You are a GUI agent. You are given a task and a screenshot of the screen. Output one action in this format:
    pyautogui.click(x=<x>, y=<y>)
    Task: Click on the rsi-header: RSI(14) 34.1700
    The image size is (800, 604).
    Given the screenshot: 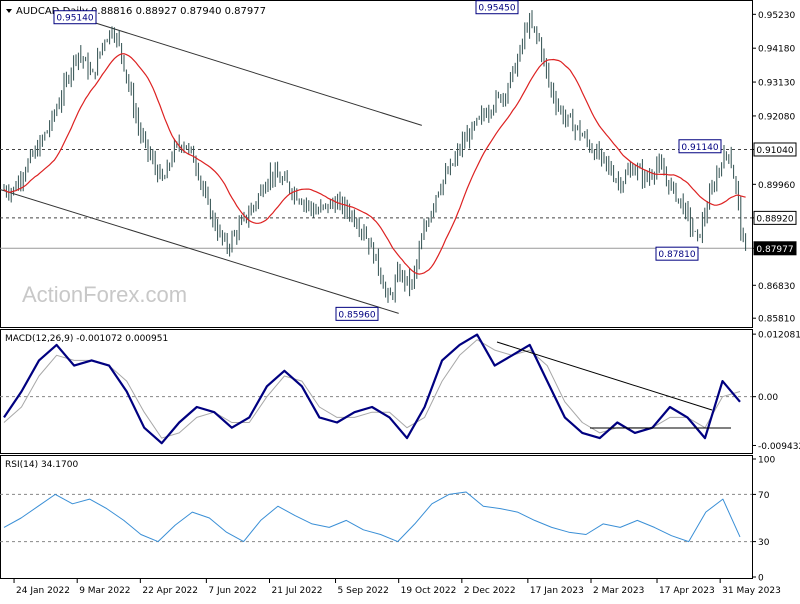 What is the action you would take?
    pyautogui.click(x=41, y=465)
    